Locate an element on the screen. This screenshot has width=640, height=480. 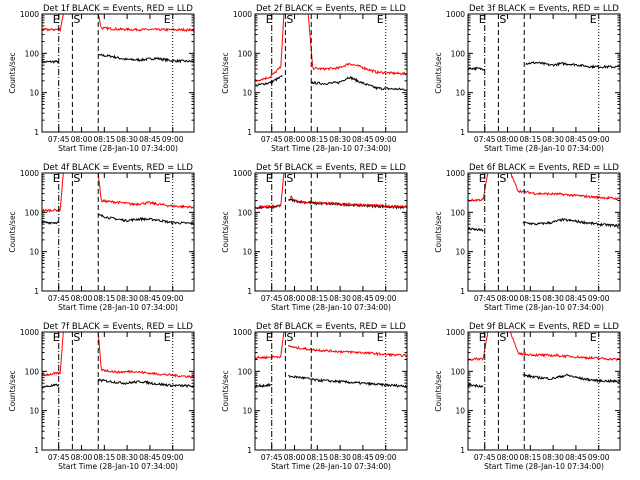
panel-title: Det 7f BLACK = Events, RED = LLD is located at coordinates (118, 327).